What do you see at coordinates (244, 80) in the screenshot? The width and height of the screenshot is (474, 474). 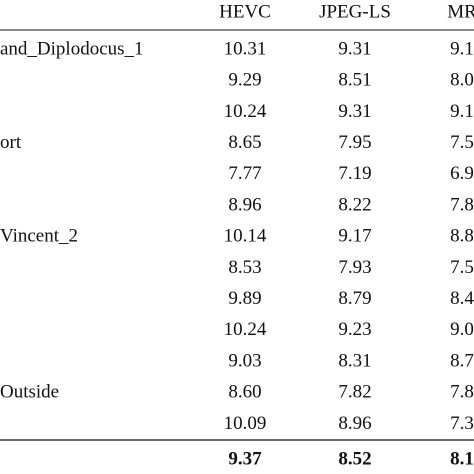 I see `cell: 9.29` at bounding box center [244, 80].